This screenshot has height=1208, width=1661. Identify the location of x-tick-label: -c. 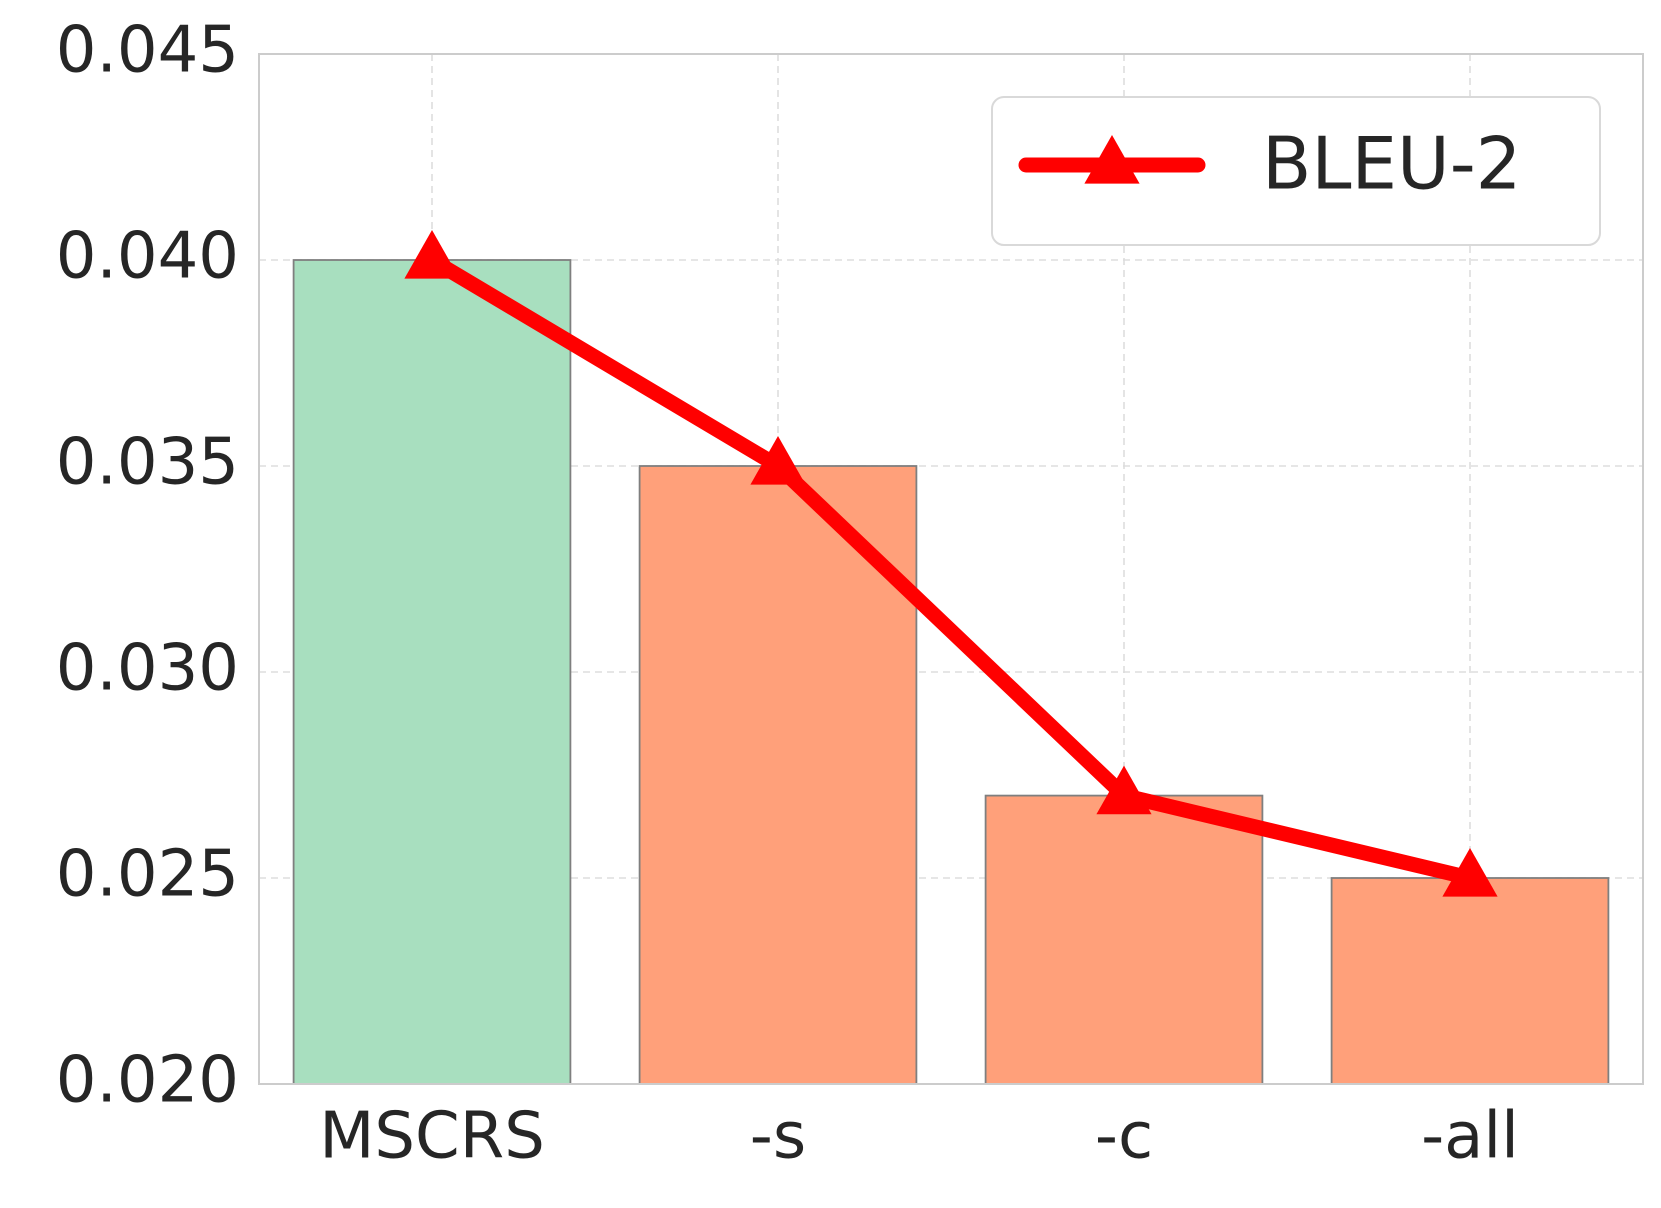
(1124, 1137).